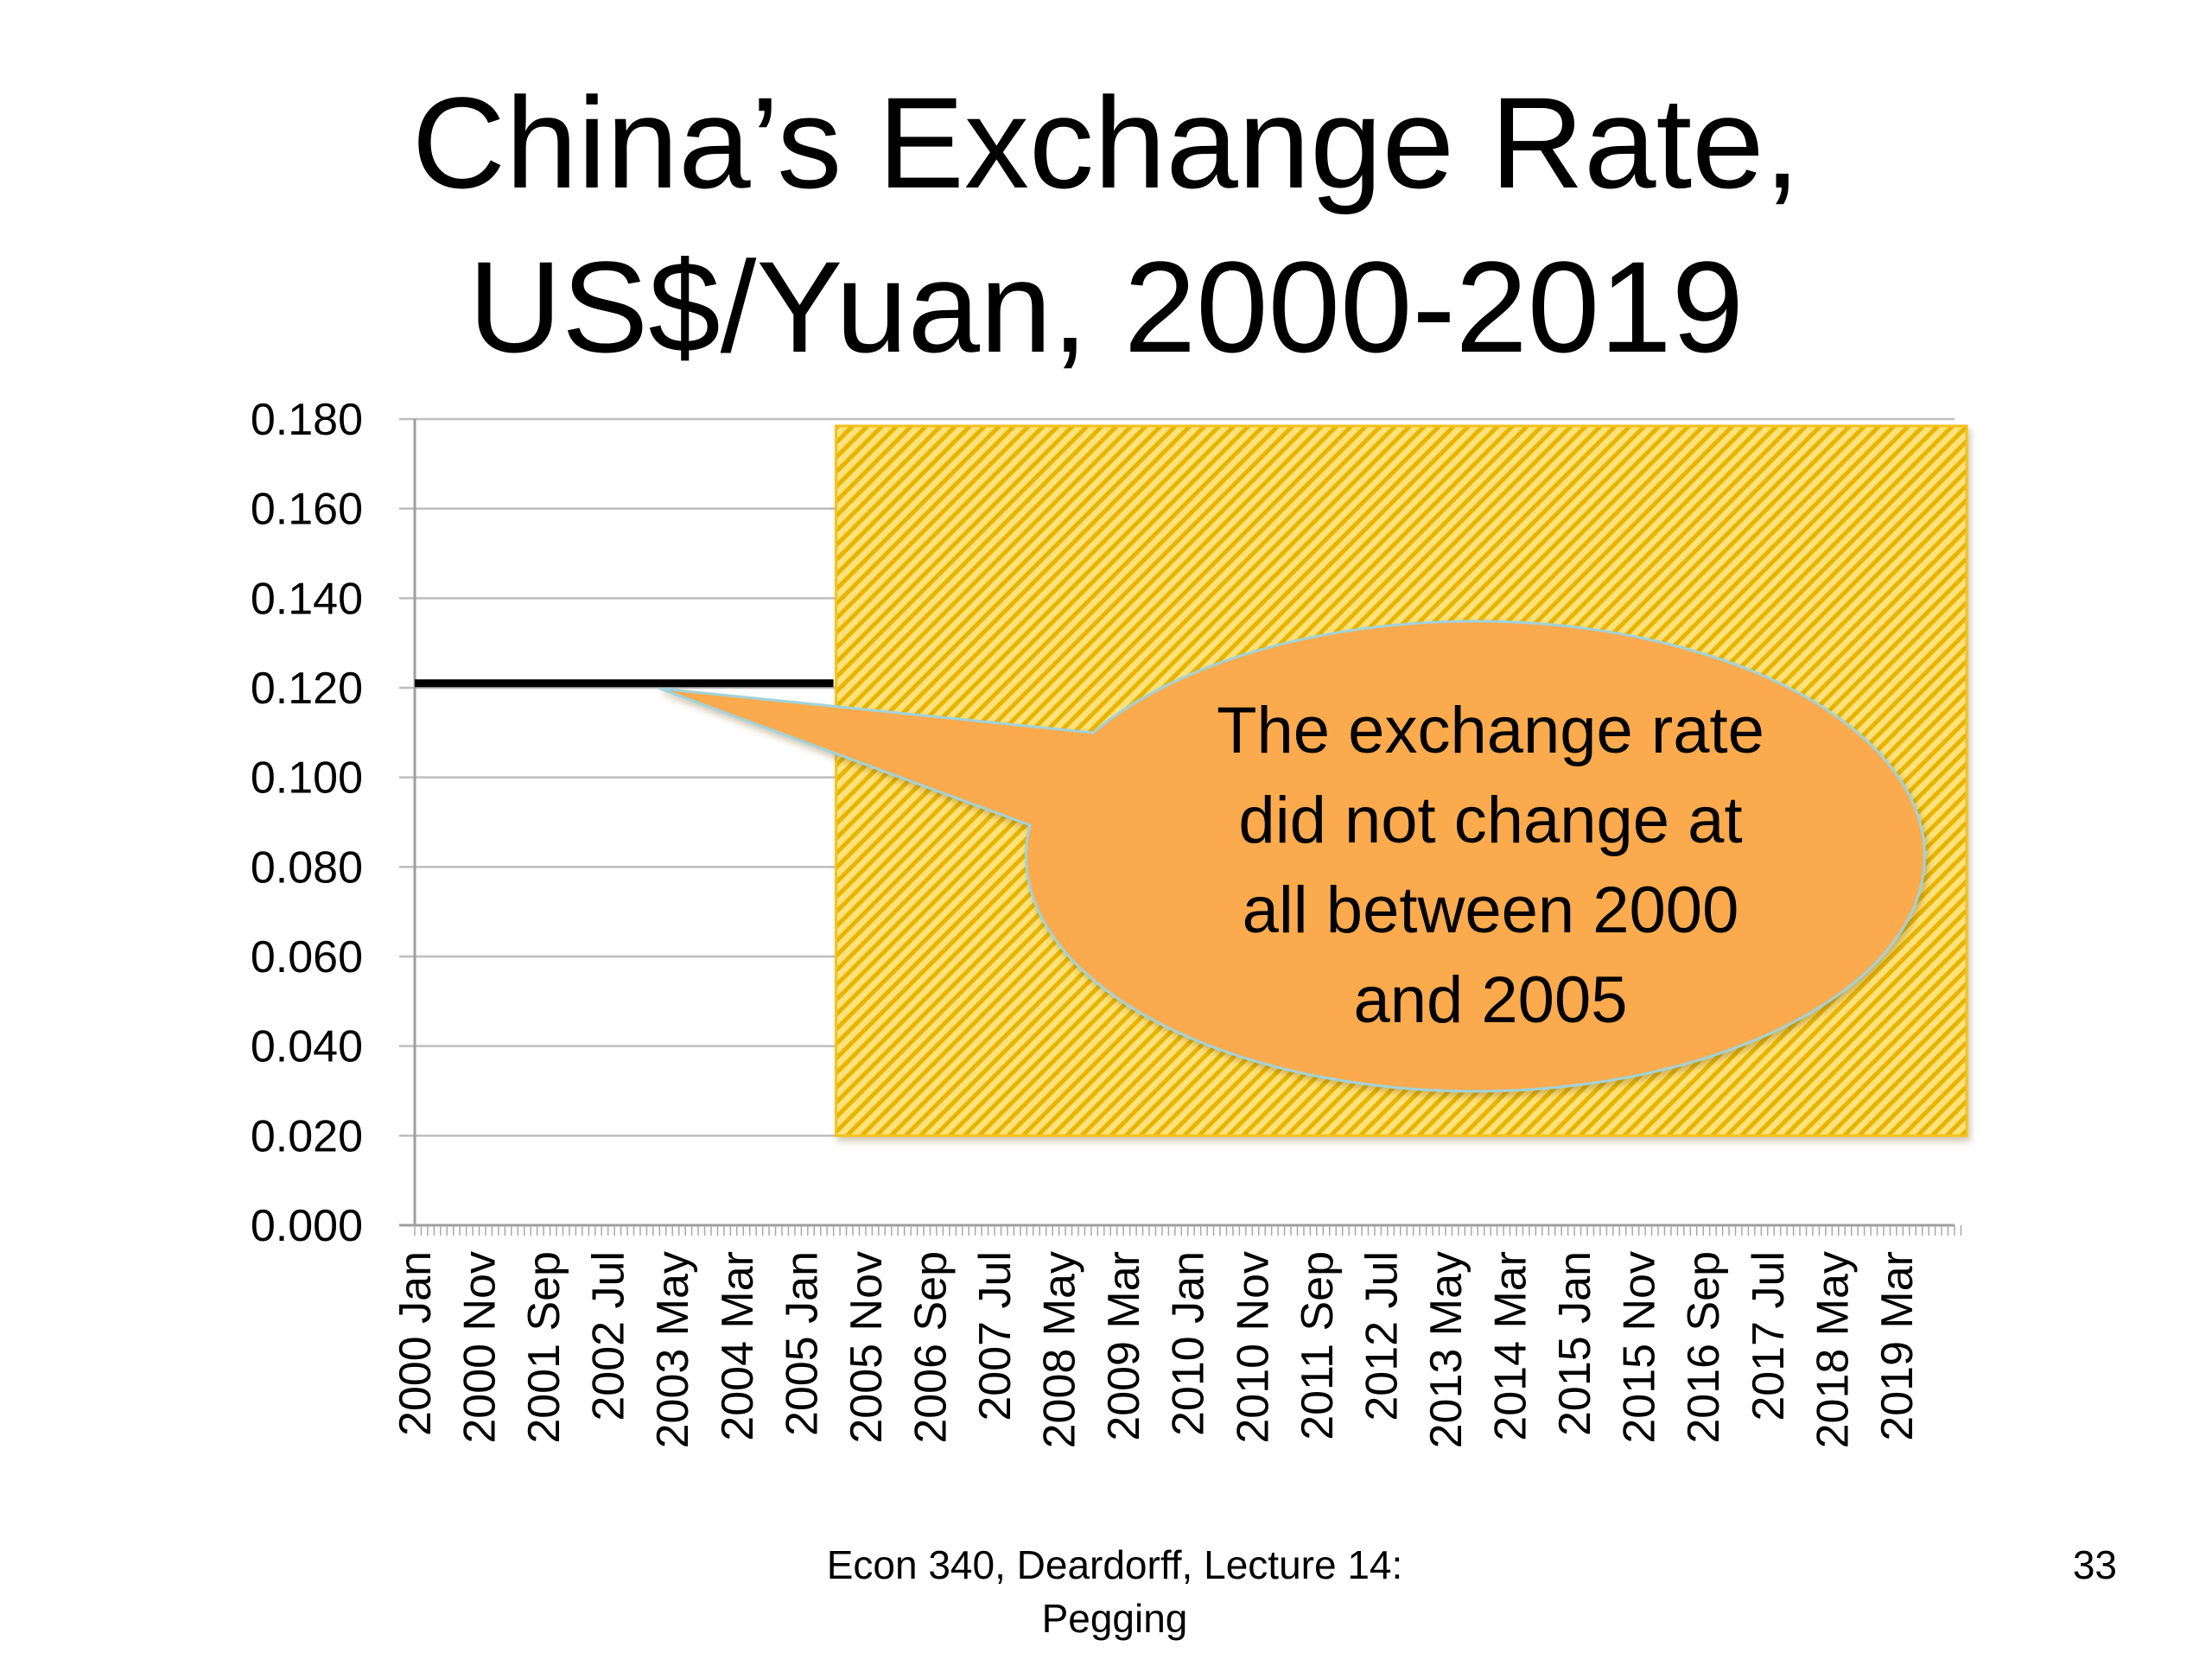 The image size is (2212, 1659). What do you see at coordinates (307, 1047) in the screenshot?
I see `y-tick-label: 0.040` at bounding box center [307, 1047].